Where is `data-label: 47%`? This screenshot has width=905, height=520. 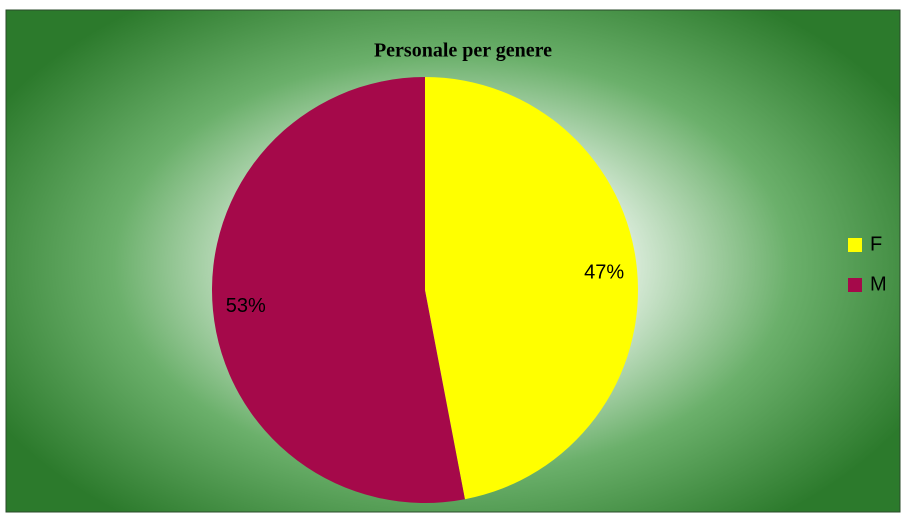
data-label: 47% is located at coordinates (604, 272).